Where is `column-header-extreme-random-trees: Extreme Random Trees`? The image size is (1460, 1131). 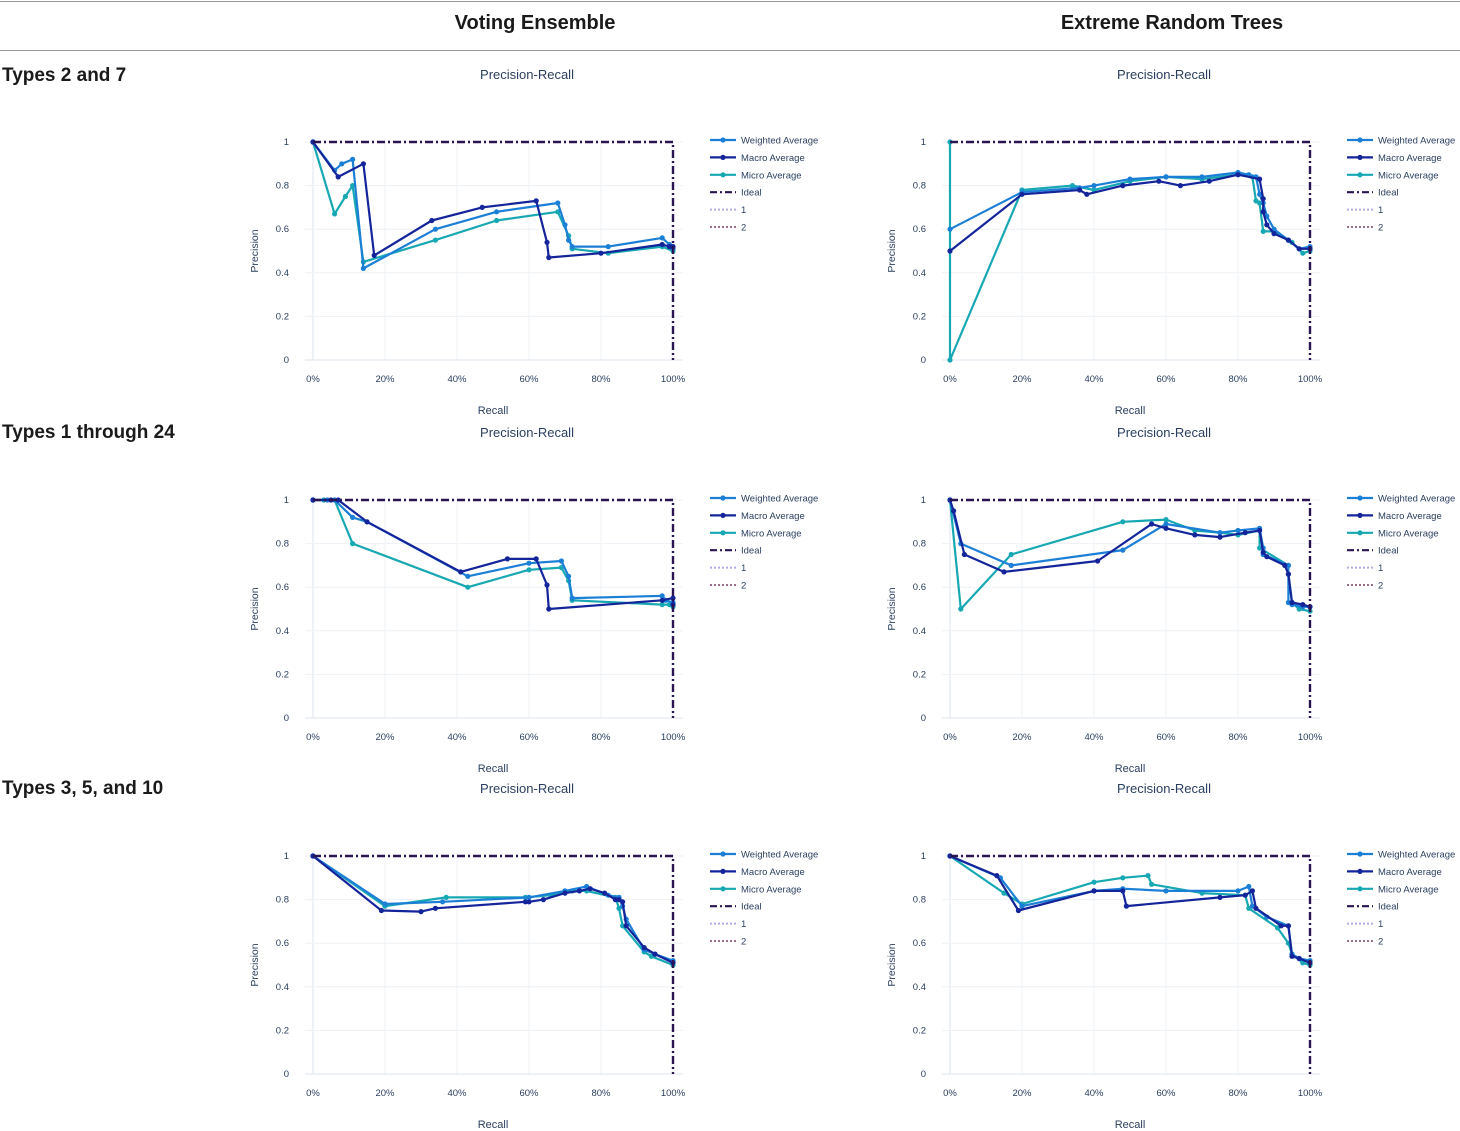
column-header-extreme-random-trees: Extreme Random Trees is located at coordinates (1172, 23).